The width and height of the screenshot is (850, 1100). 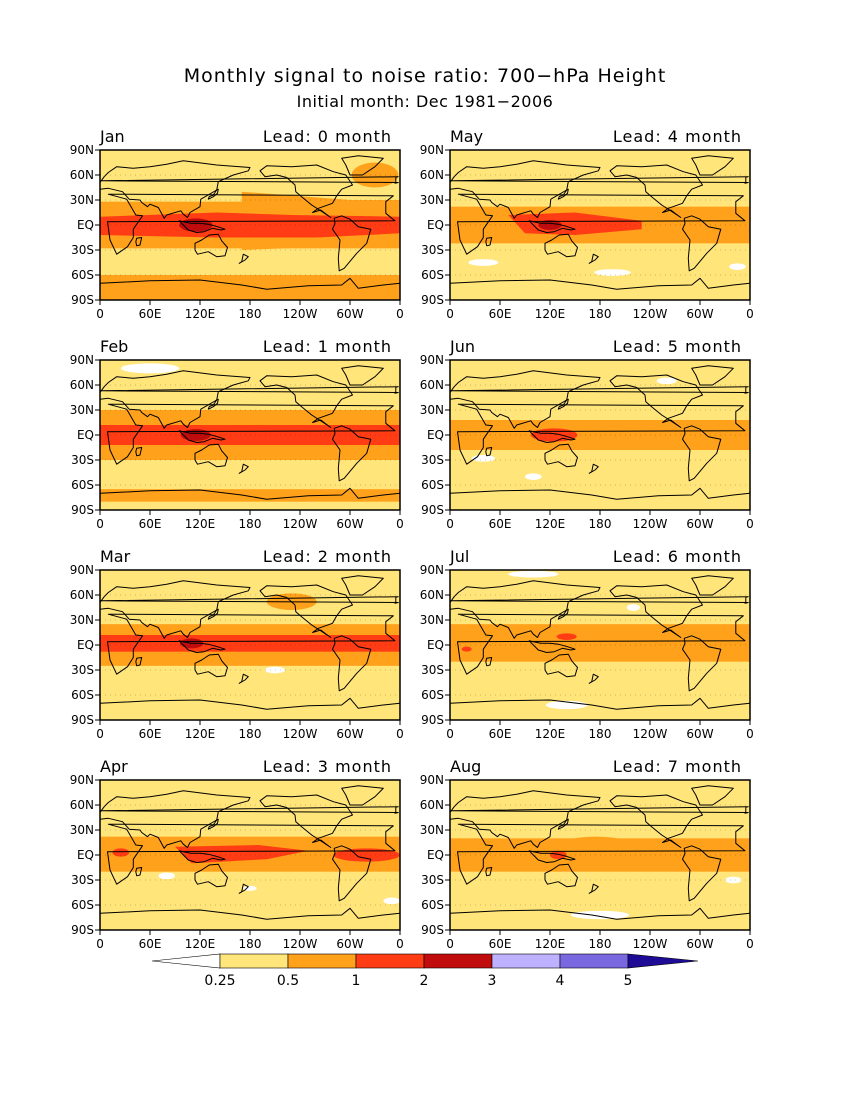 What do you see at coordinates (663, 961) in the screenshot?
I see `colorbar-arrow-high` at bounding box center [663, 961].